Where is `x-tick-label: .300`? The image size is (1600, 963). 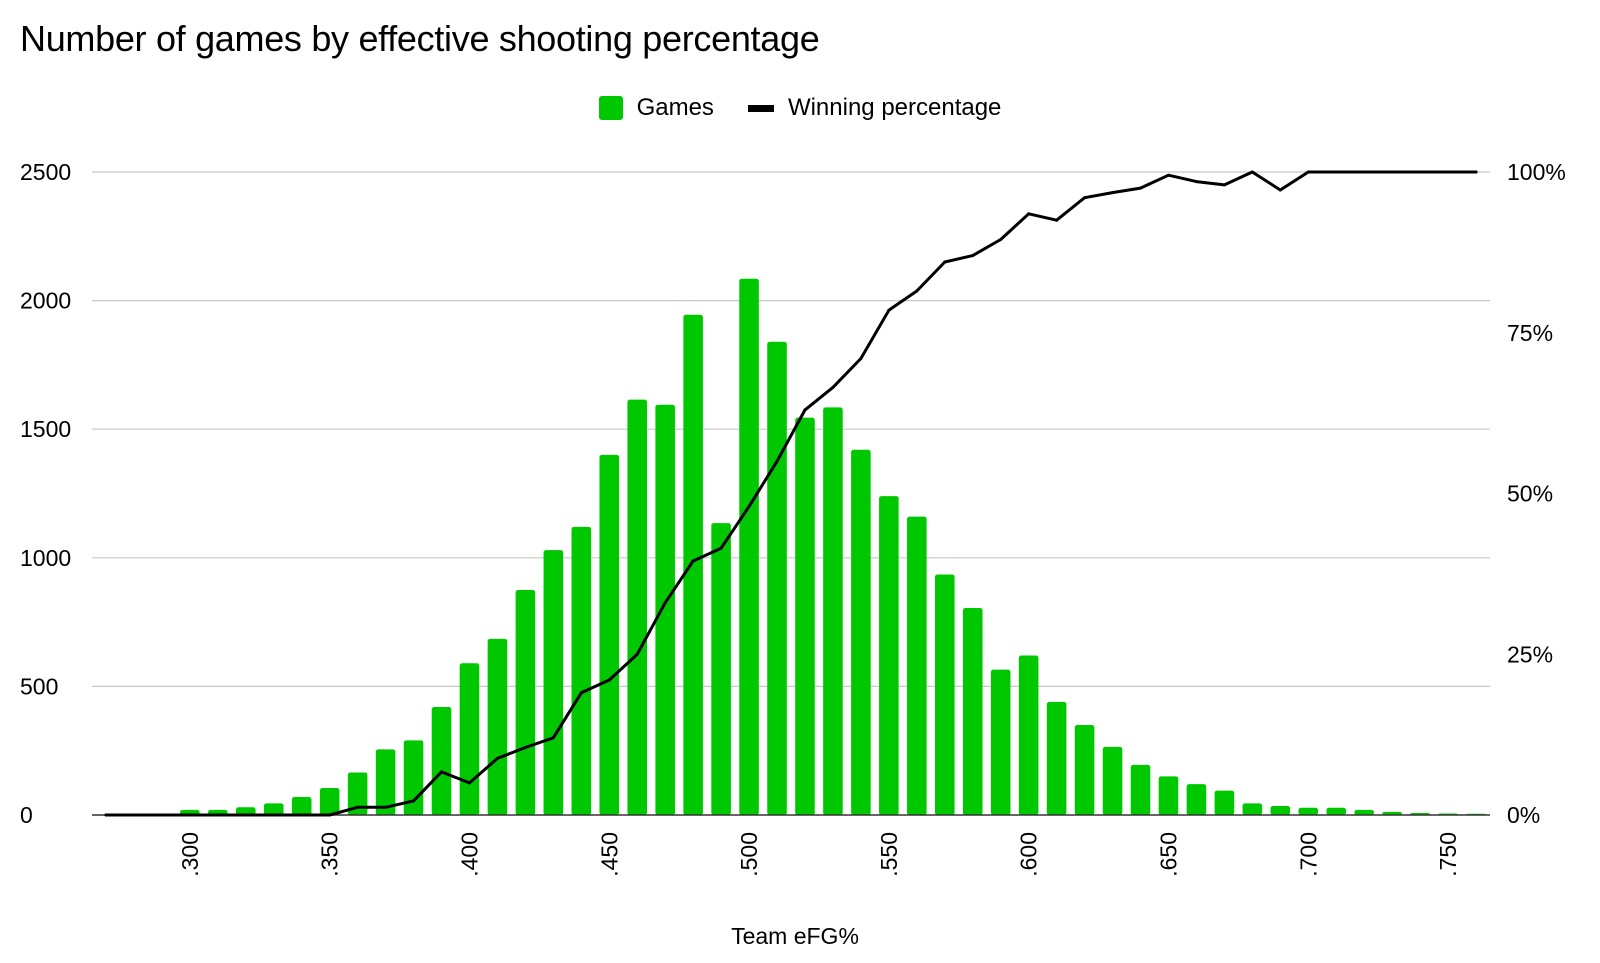 x-tick-label: .300 is located at coordinates (190, 854).